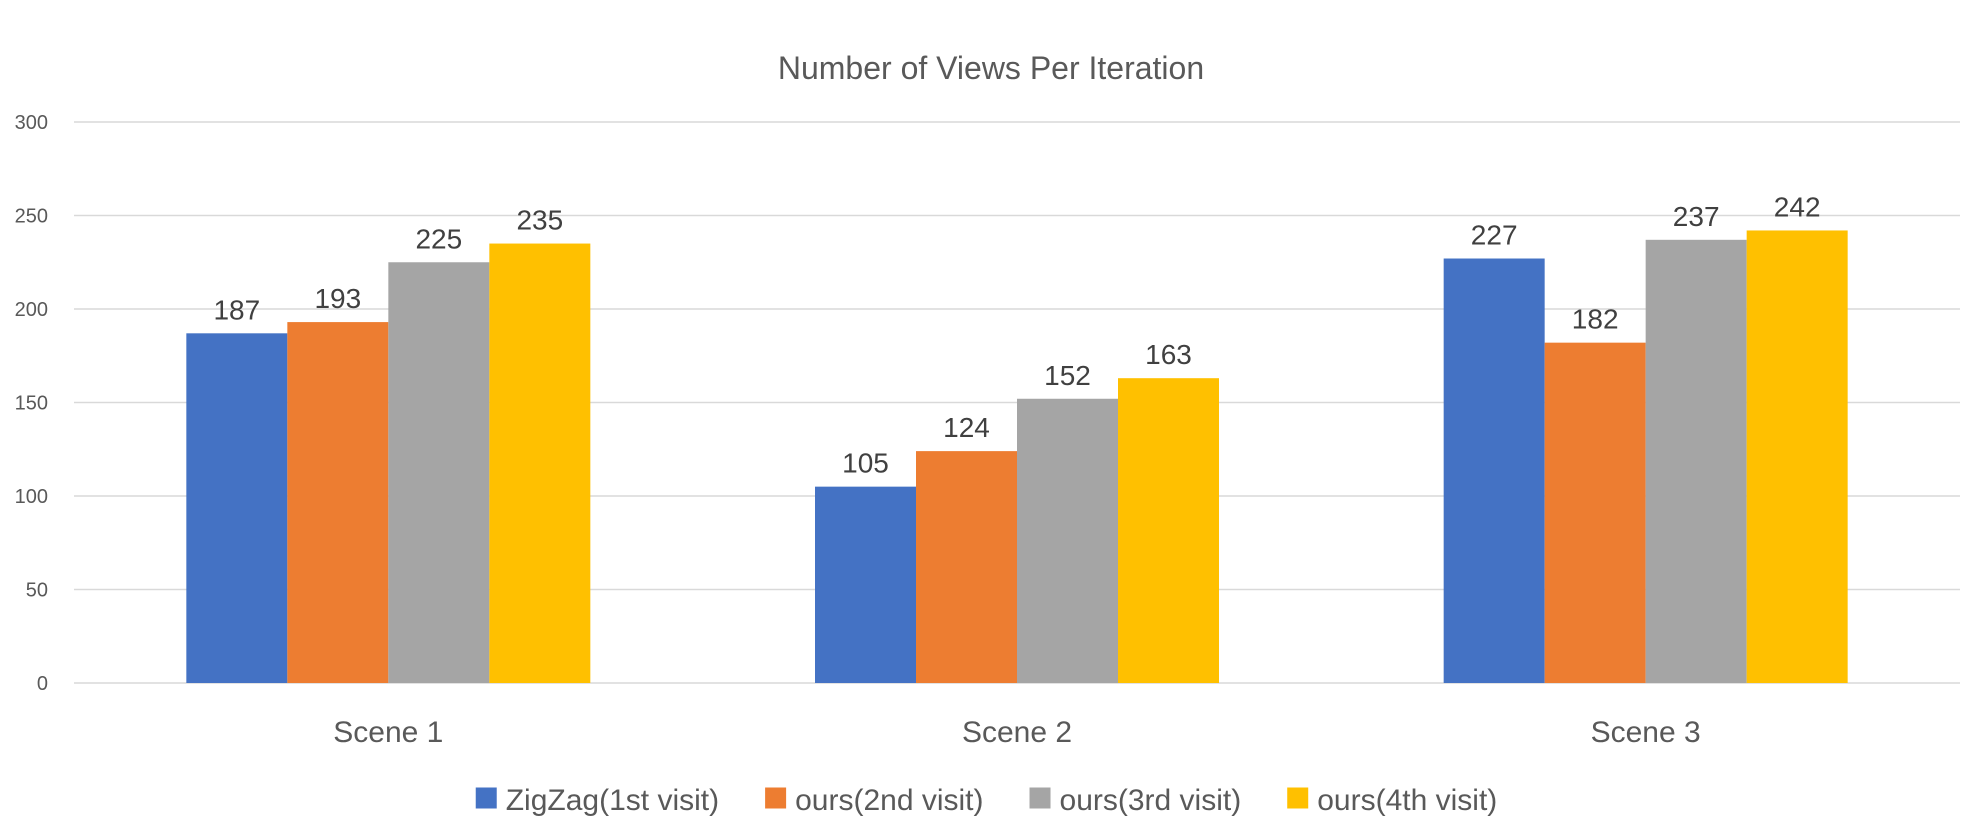 The width and height of the screenshot is (1973, 839). What do you see at coordinates (991, 68) in the screenshot?
I see `chart-title: Number of Views Per Iteration` at bounding box center [991, 68].